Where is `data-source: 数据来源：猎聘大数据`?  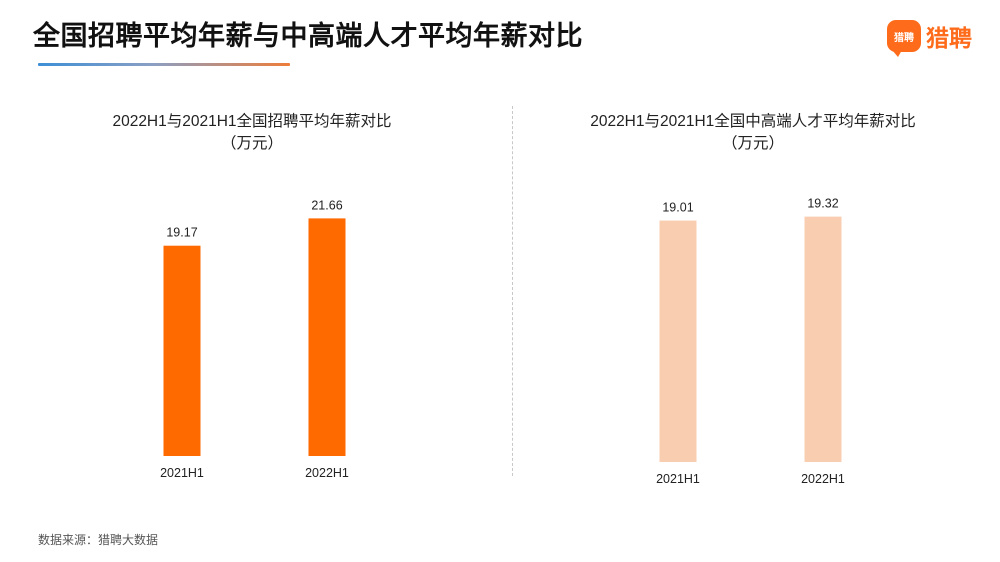 data-source: 数据来源：猎聘大数据 is located at coordinates (98, 540).